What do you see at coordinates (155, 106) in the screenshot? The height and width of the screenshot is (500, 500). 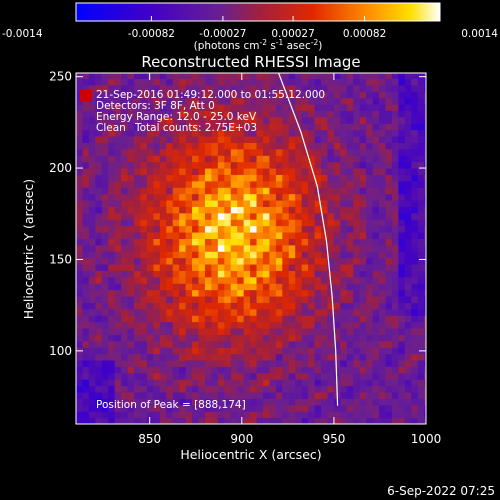 I see `annotation-detectors: Detectors: 3F 8F, Att 0` at bounding box center [155, 106].